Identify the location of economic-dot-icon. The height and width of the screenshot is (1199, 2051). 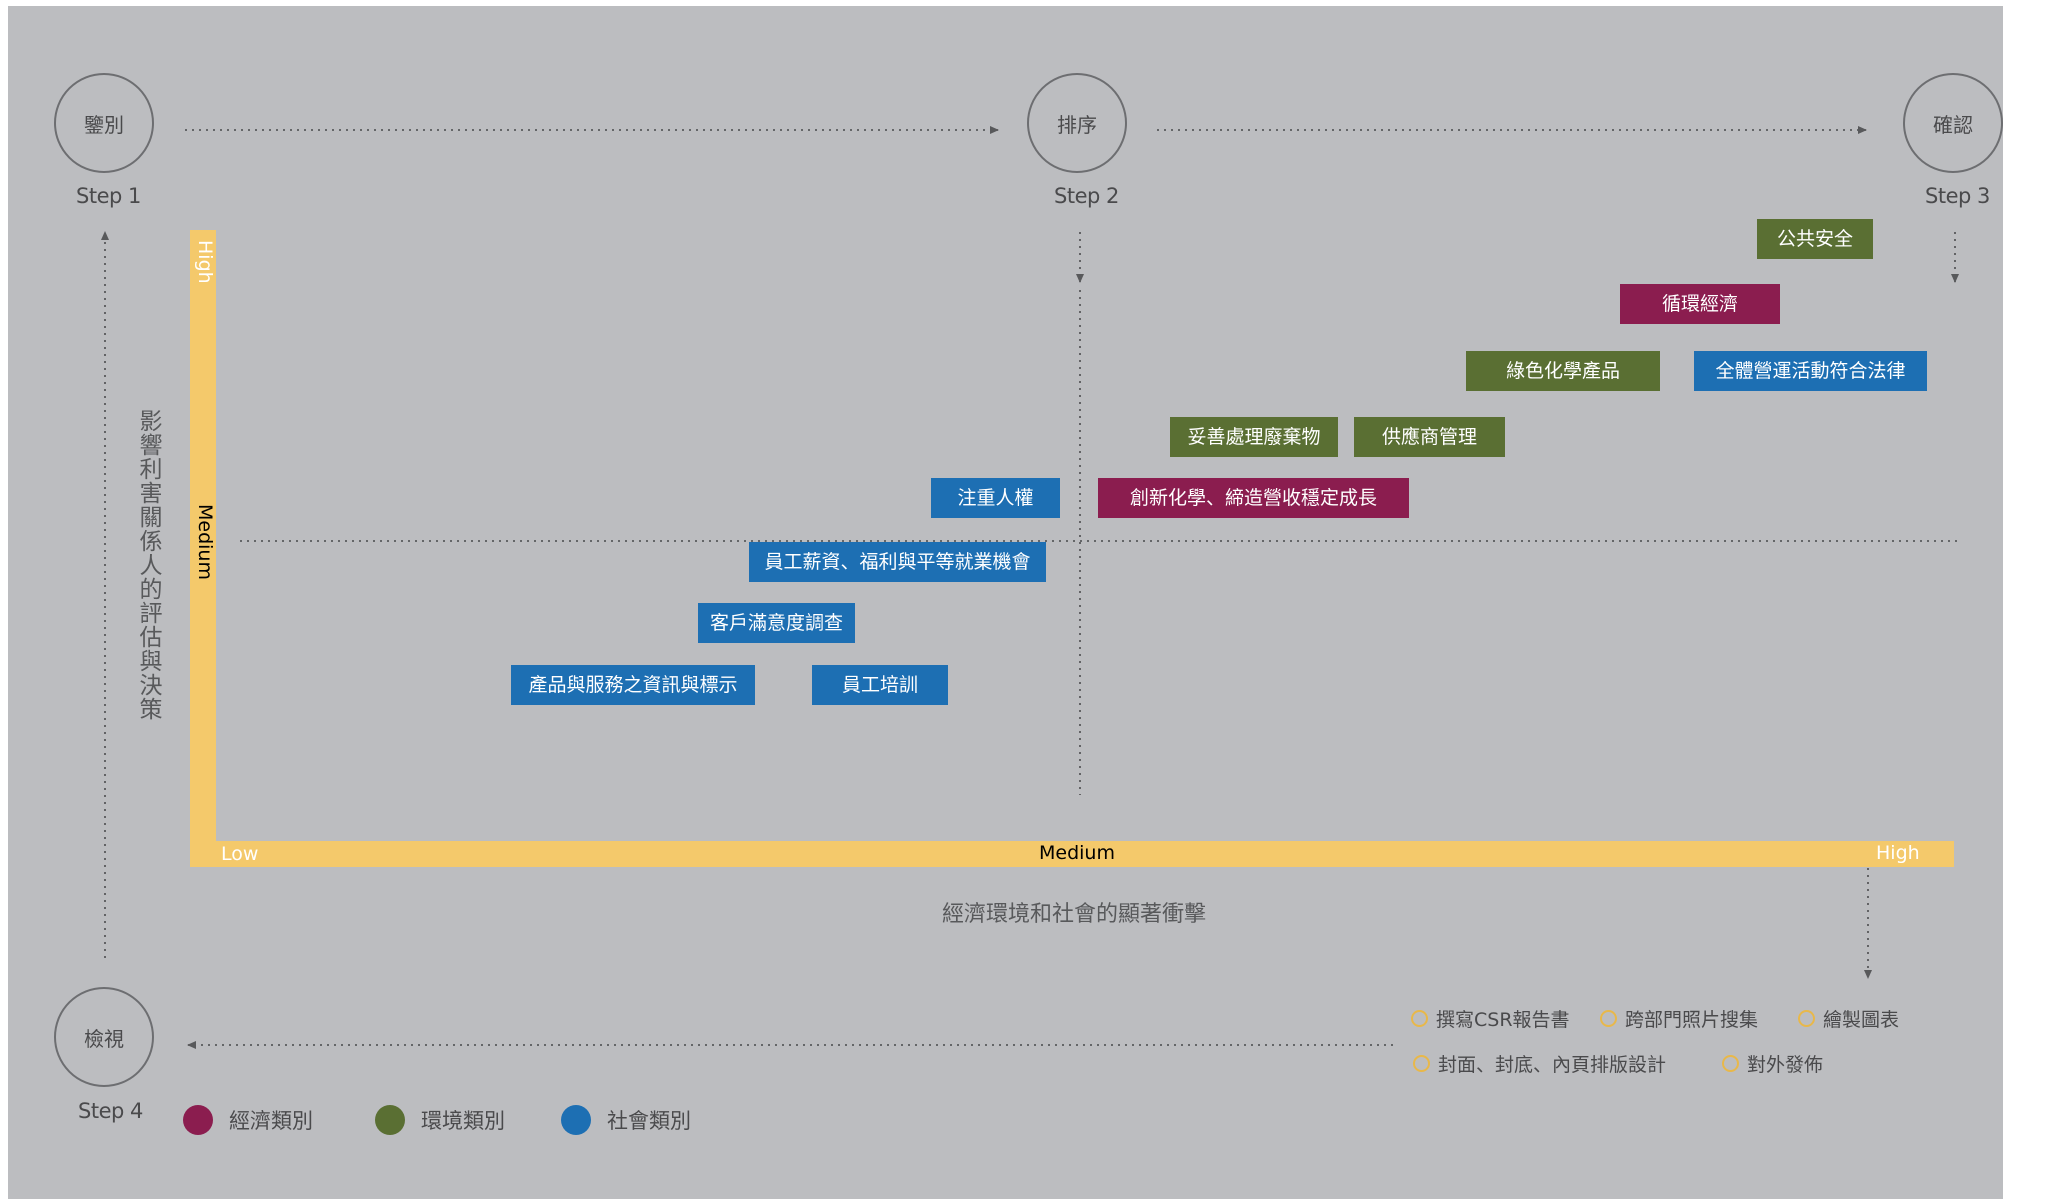
(198, 1120).